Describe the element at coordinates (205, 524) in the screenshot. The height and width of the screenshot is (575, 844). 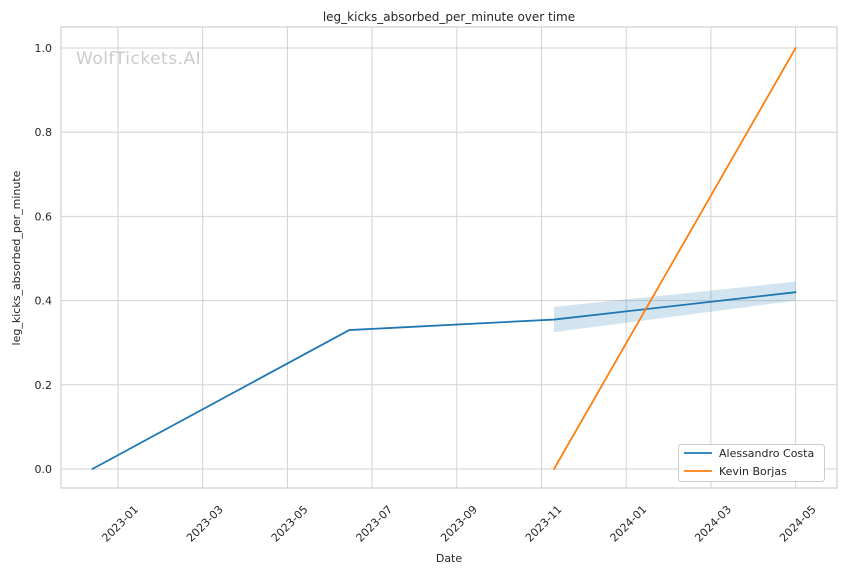
I see `x-tick-label: 2023-03` at that location.